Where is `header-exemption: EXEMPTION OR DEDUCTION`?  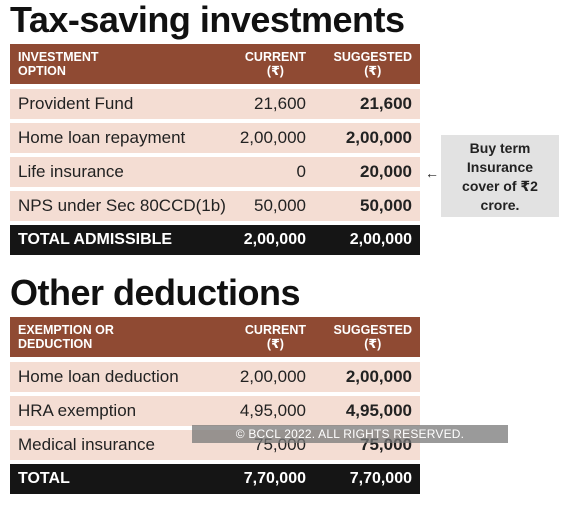
header-exemption: EXEMPTION OR DEDUCTION is located at coordinates (66, 337).